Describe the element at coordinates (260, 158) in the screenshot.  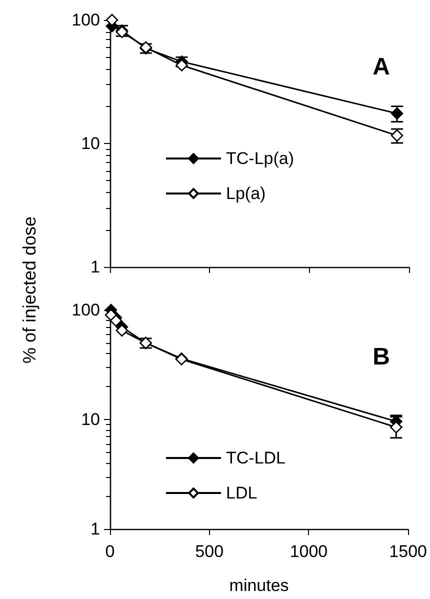
I see `legend-label: TC-Lp(a)` at that location.